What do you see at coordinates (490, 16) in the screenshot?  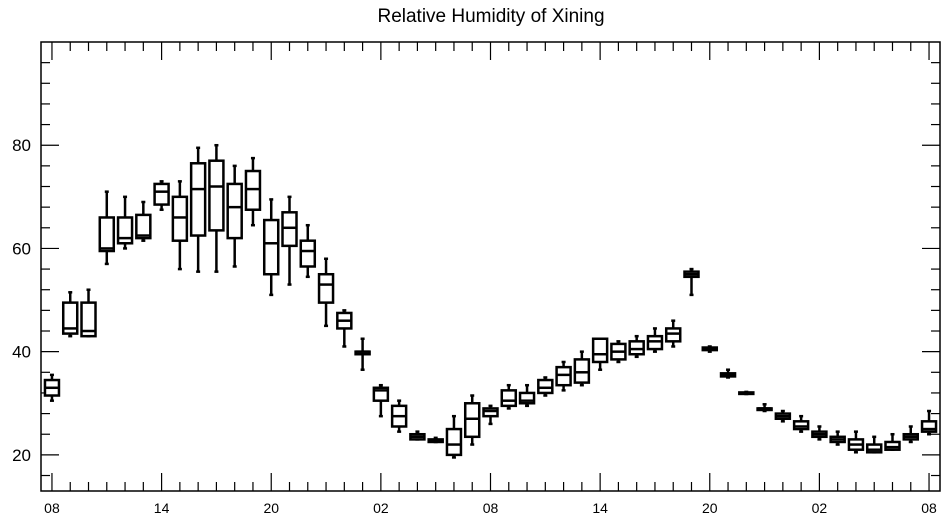 I see `chart-title: Relative Humidity of Xining` at bounding box center [490, 16].